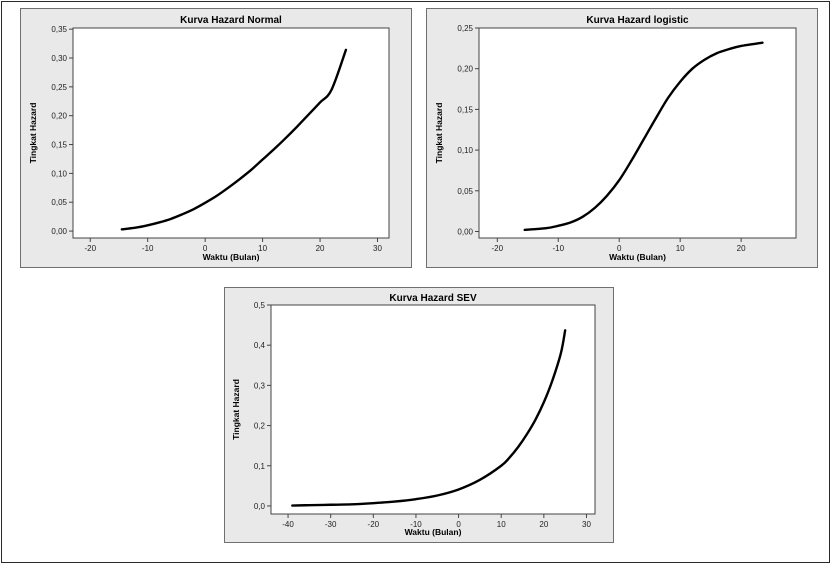 This screenshot has height=566, width=833. I want to click on y-tick-label: 0,2, so click(260, 426).